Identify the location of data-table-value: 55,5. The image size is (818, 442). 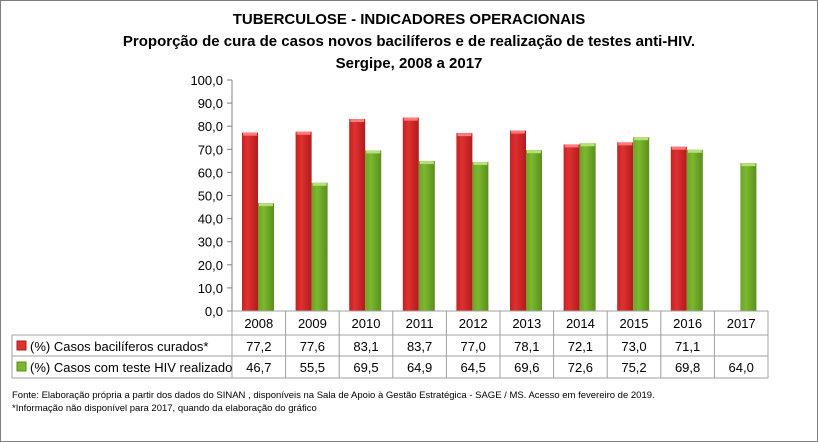
(312, 367).